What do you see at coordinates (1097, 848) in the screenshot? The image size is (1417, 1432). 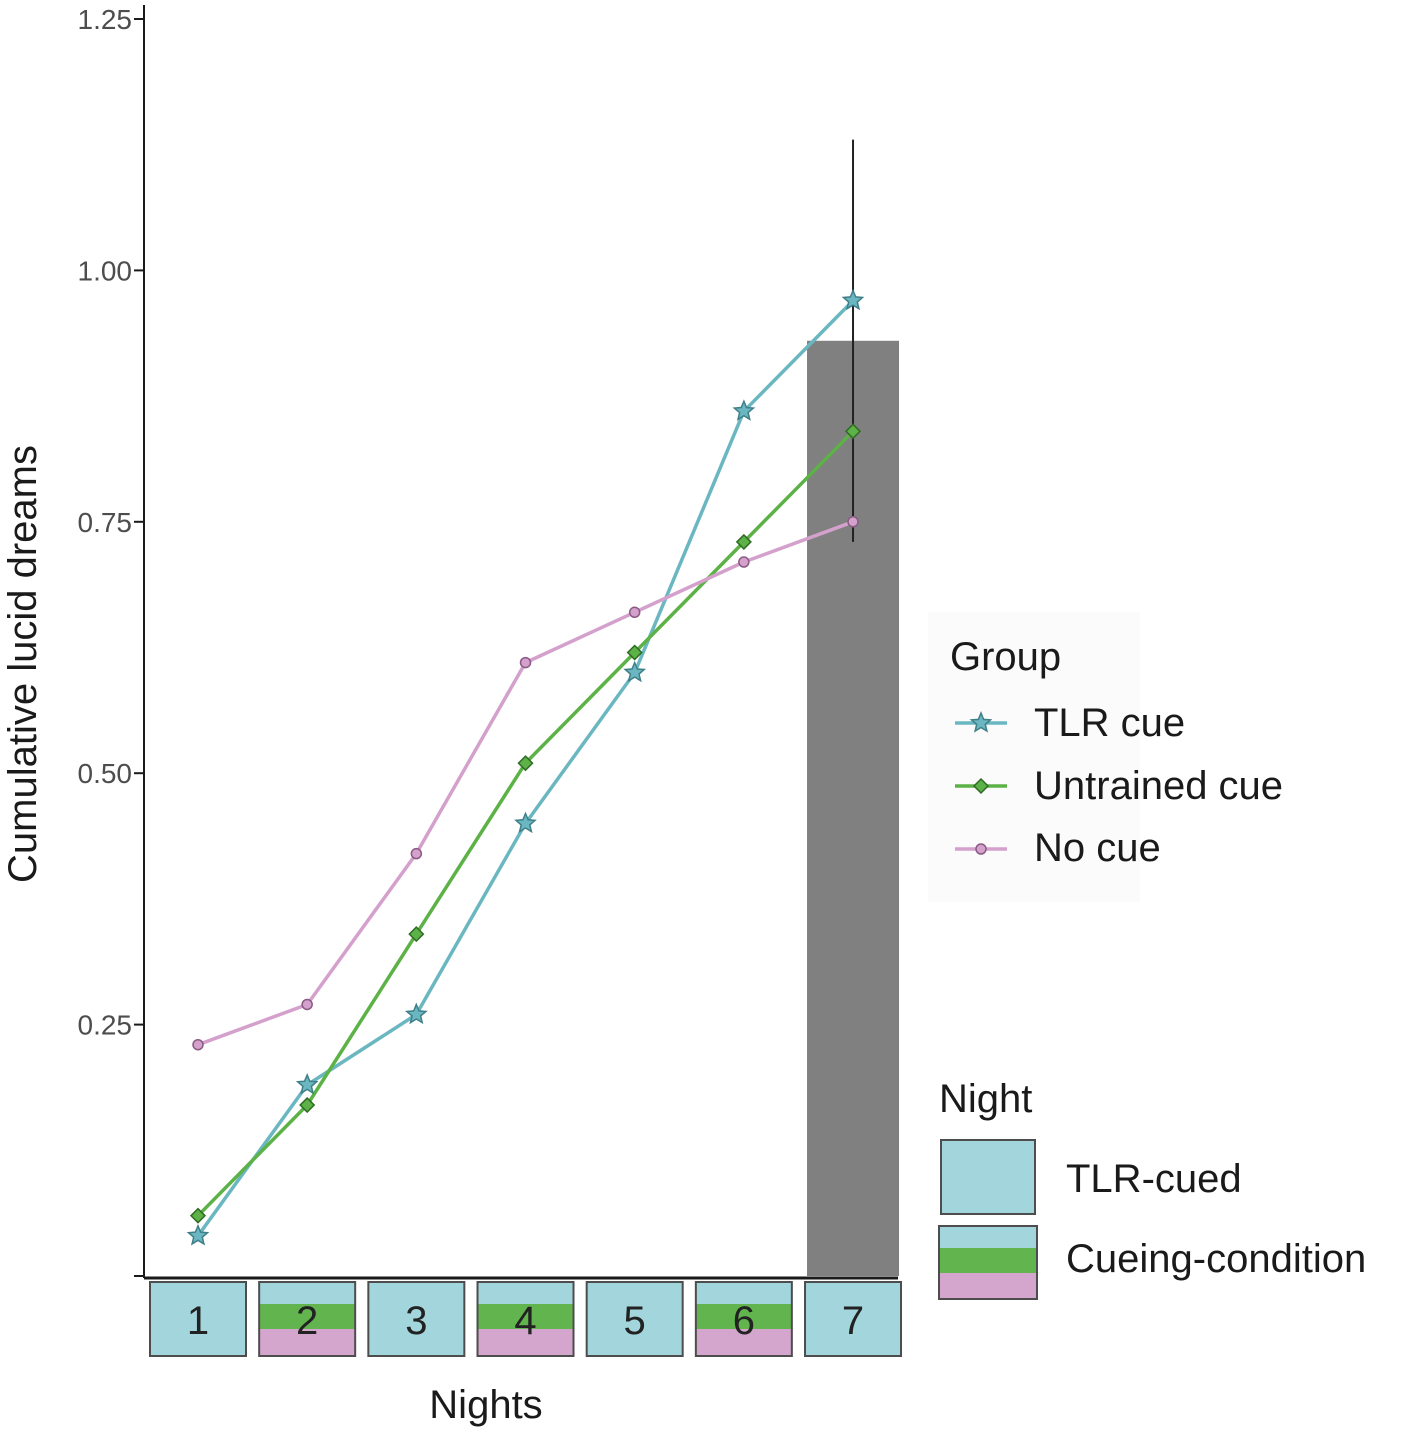 I see `legend-label-no-cue: No cue` at bounding box center [1097, 848].